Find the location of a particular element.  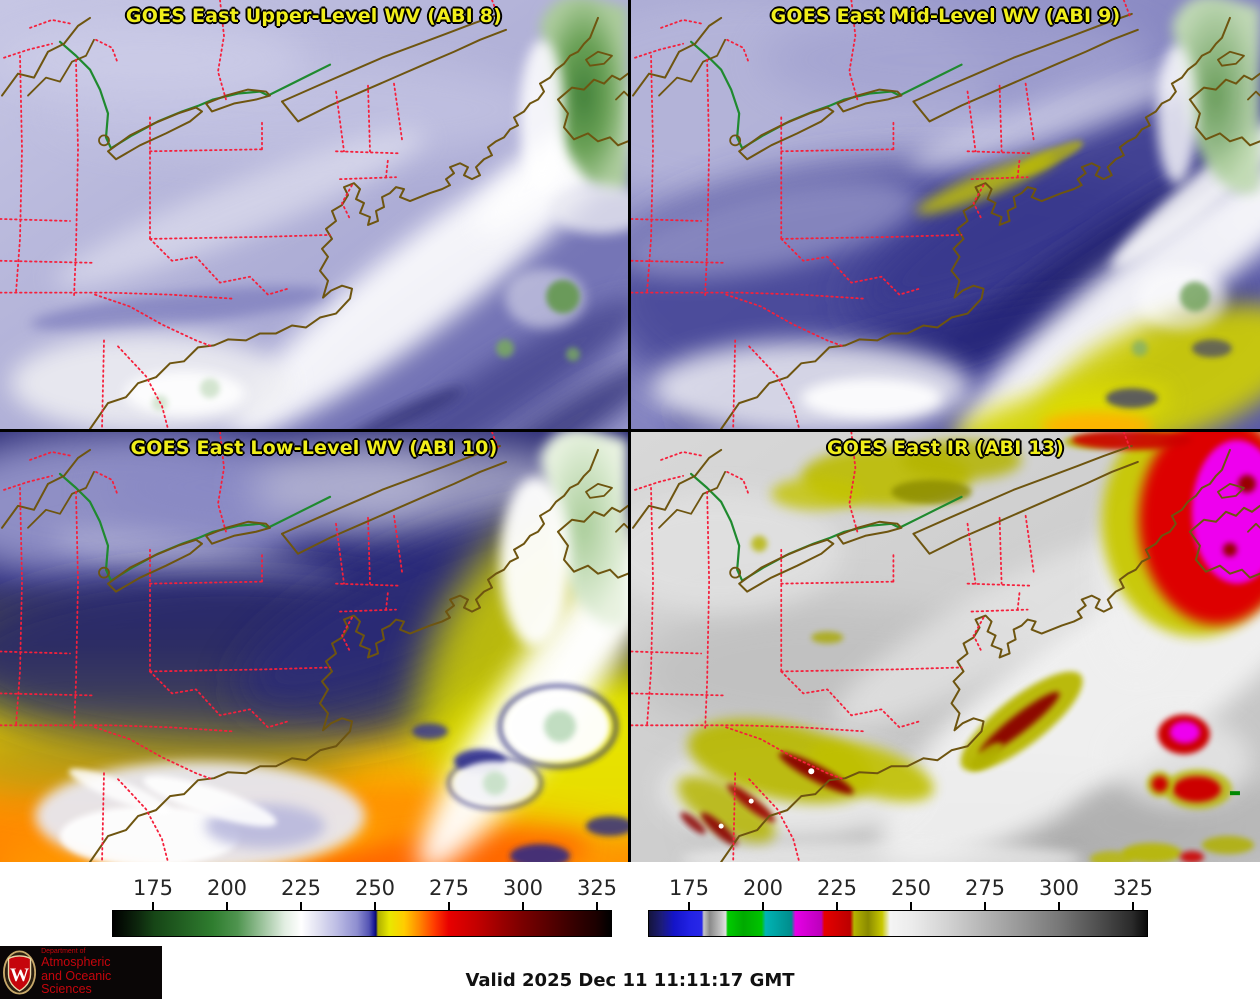

wv-colorbar-labels: 175 200 225 250 275 300 325 is located at coordinates (364, 889).